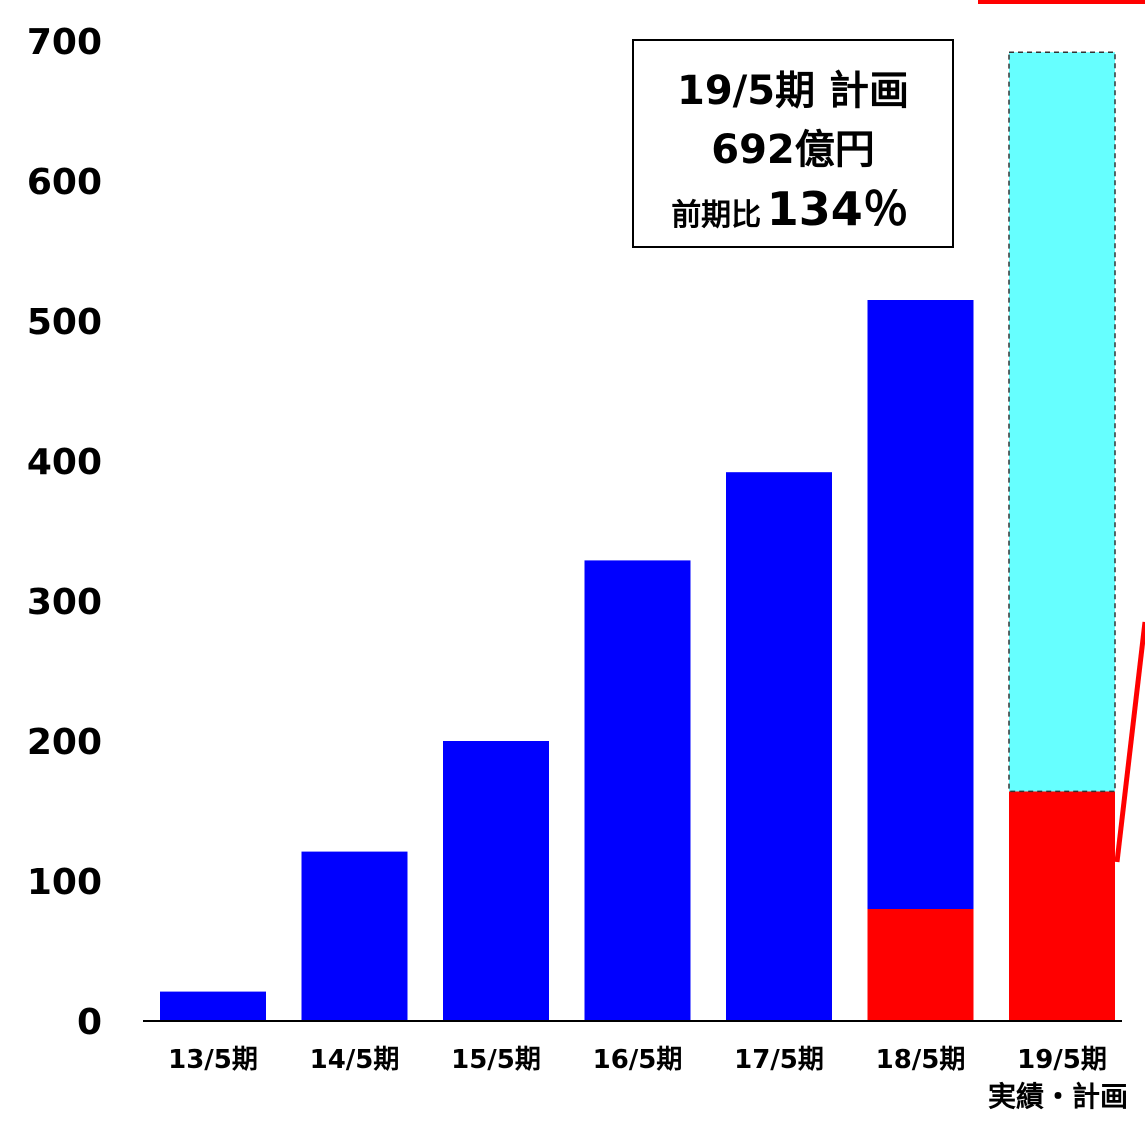  I want to click on callout-line, so click(1129, 742).